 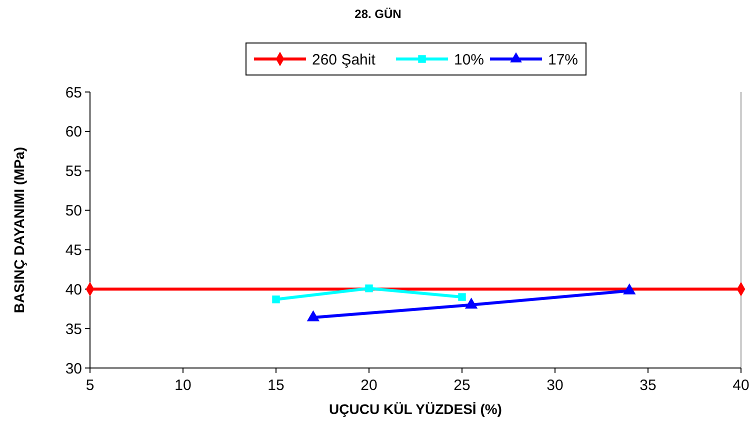 I want to click on y-tick-label: 45, so click(x=73, y=250).